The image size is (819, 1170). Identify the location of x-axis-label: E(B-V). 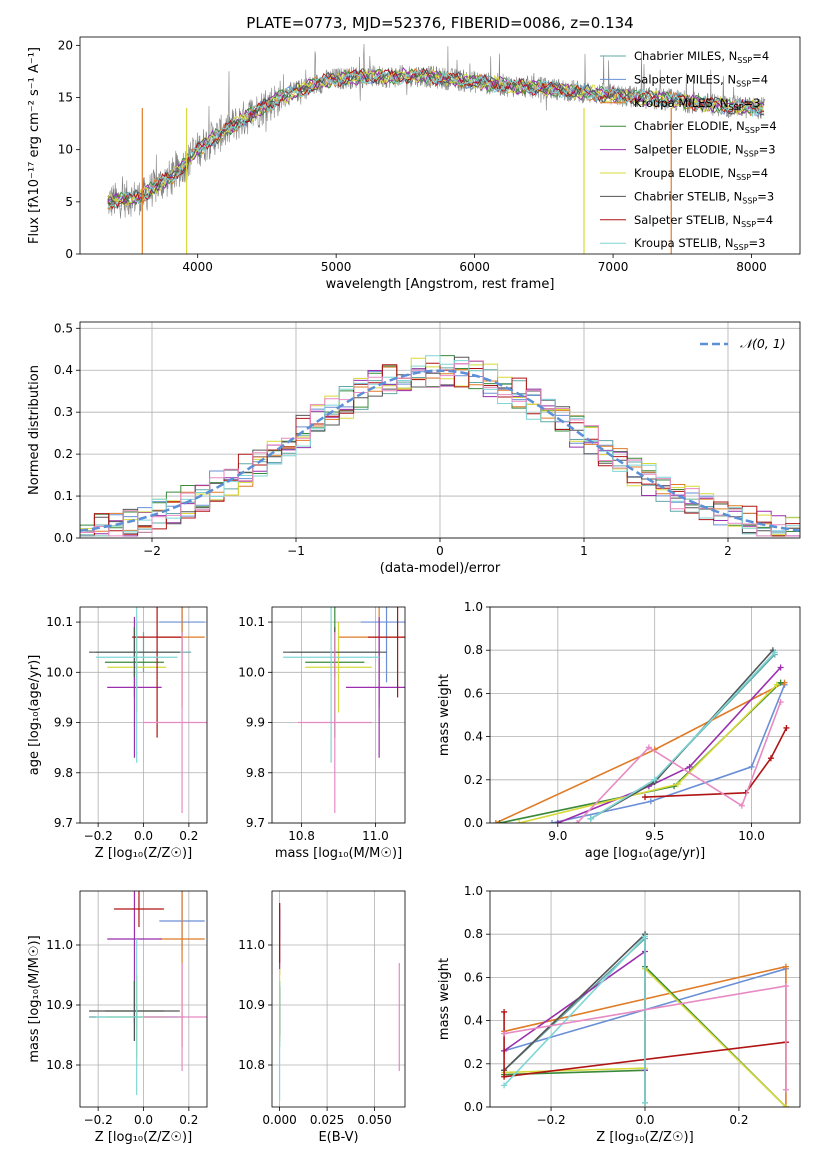
(338, 1137).